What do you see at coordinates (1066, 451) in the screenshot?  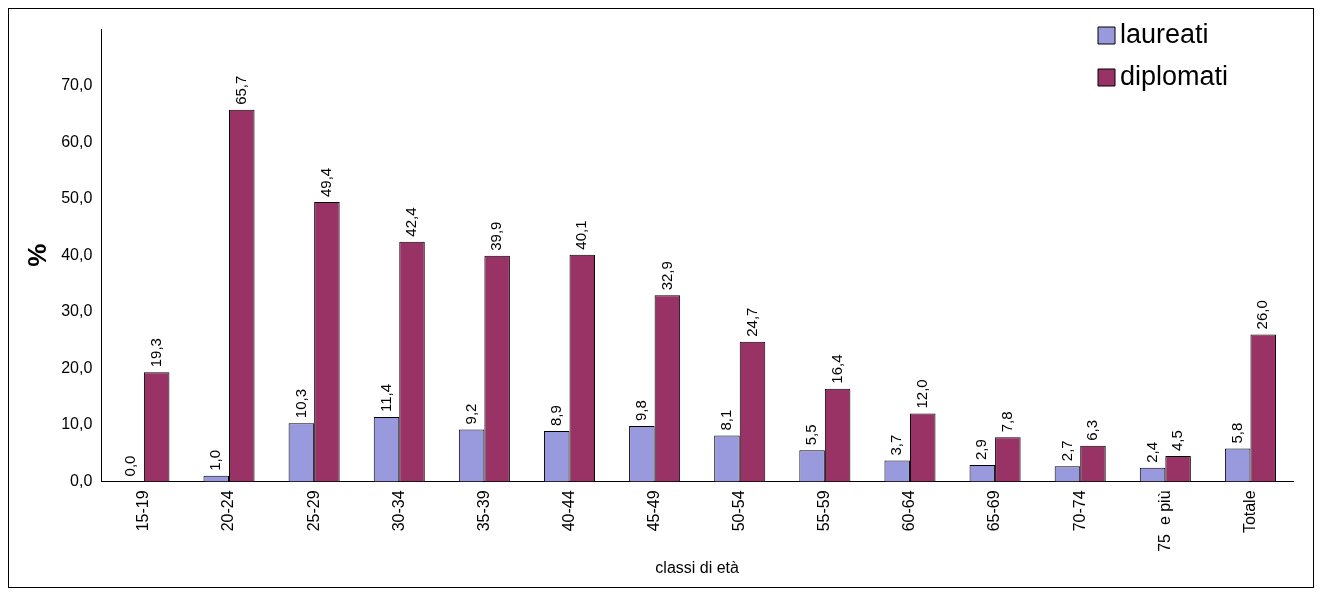 I see `data-label: 2,7` at bounding box center [1066, 451].